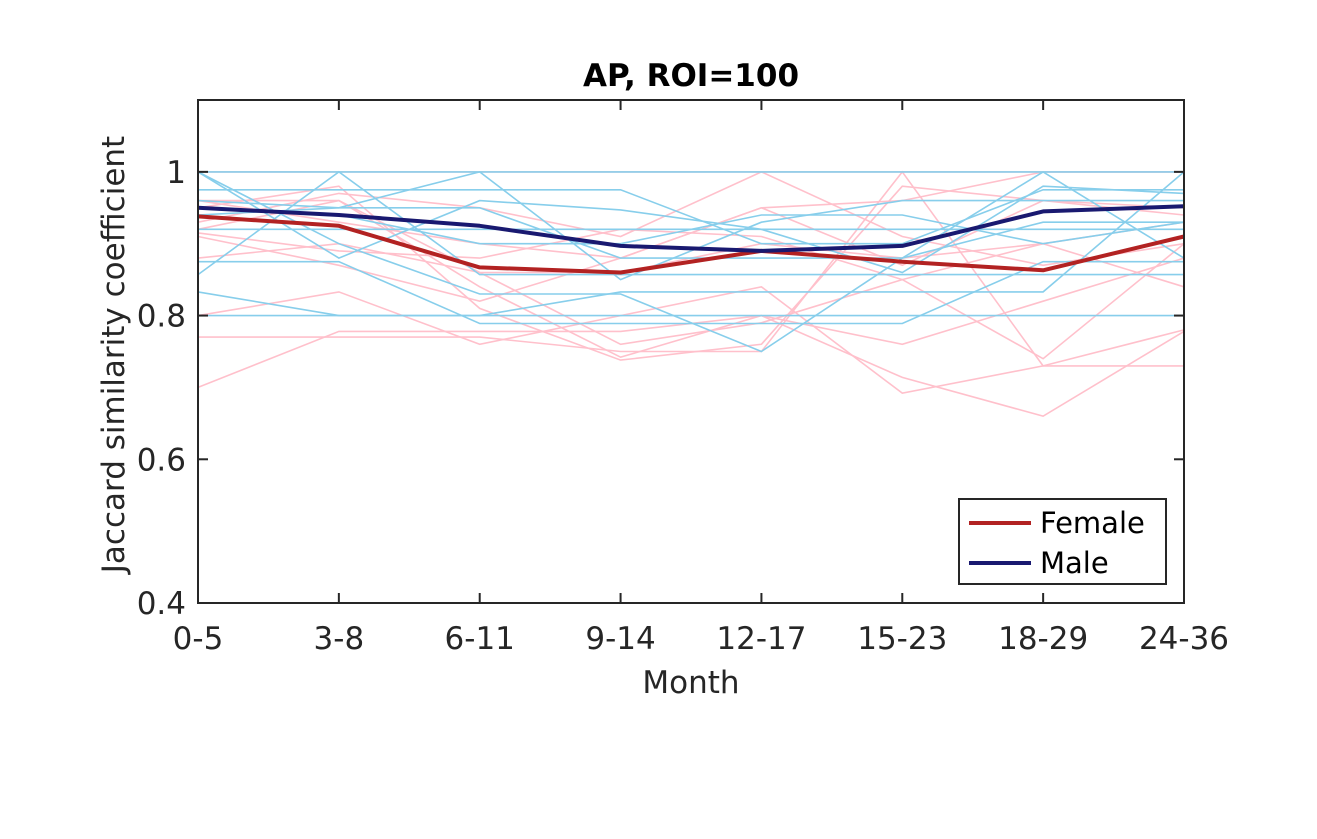  What do you see at coordinates (198, 639) in the screenshot?
I see `x-tick-label: 0-5` at bounding box center [198, 639].